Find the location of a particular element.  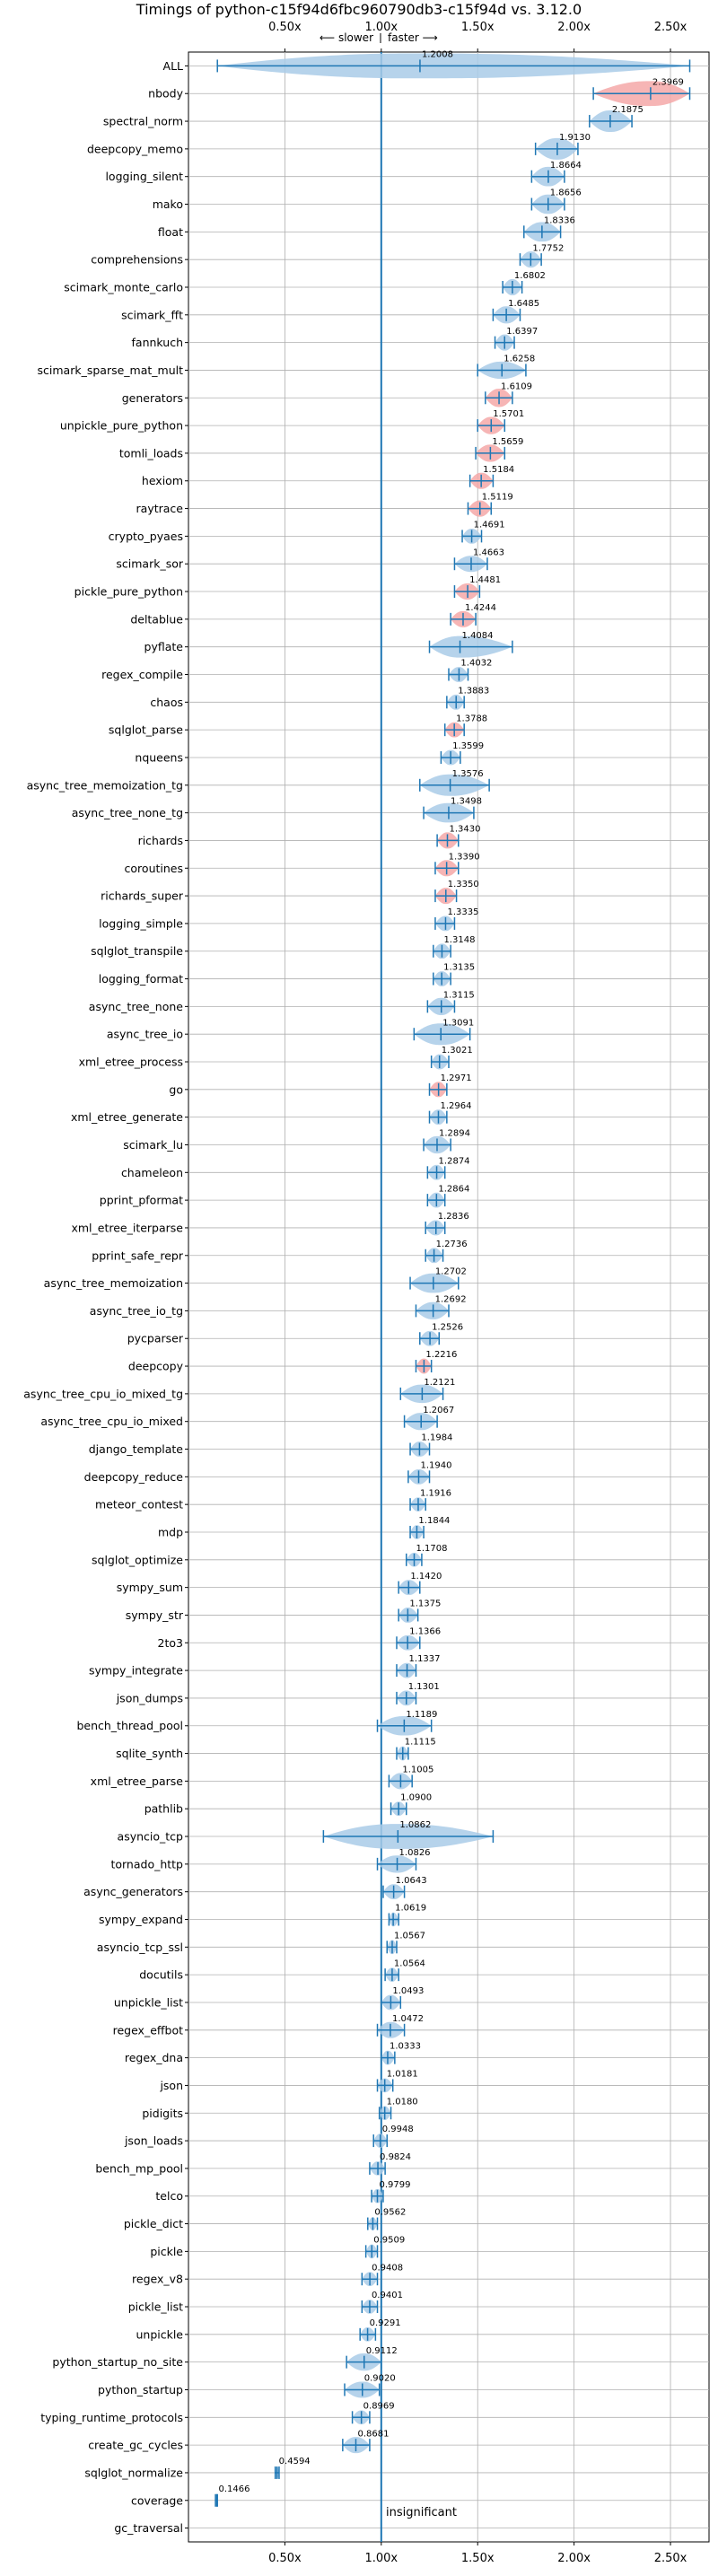

category-label: sqlglot_normalize is located at coordinates (133, 2472).